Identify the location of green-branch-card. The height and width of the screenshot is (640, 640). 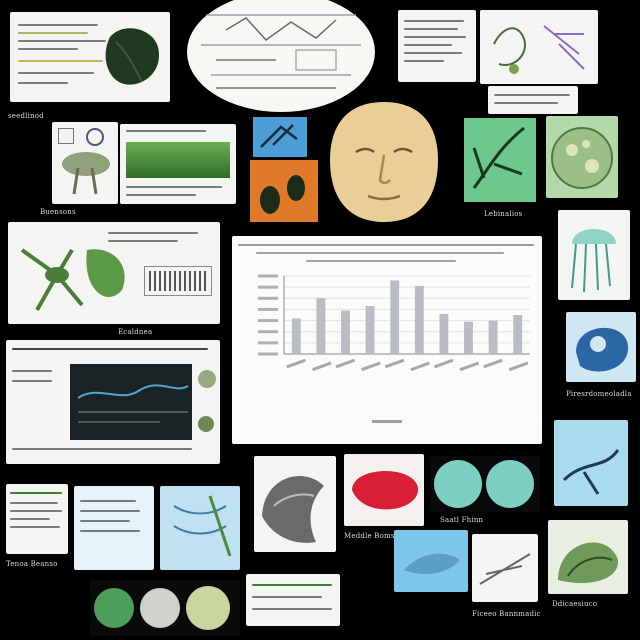
(500, 160).